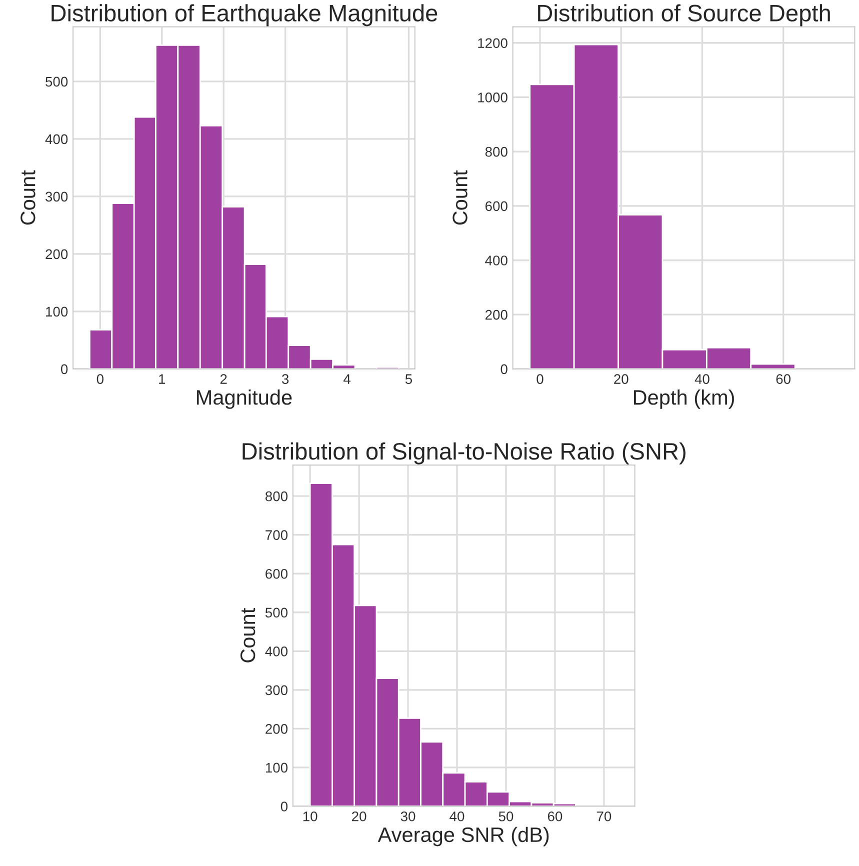 The width and height of the screenshot is (859, 866). What do you see at coordinates (506, 816) in the screenshot?
I see `x-tick-label: 50` at bounding box center [506, 816].